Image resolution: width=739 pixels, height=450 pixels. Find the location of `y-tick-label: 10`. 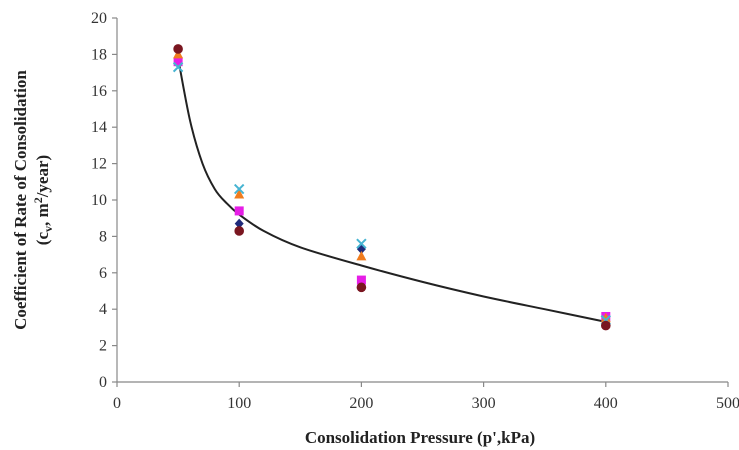

y-tick-label: 10 is located at coordinates (99, 200).